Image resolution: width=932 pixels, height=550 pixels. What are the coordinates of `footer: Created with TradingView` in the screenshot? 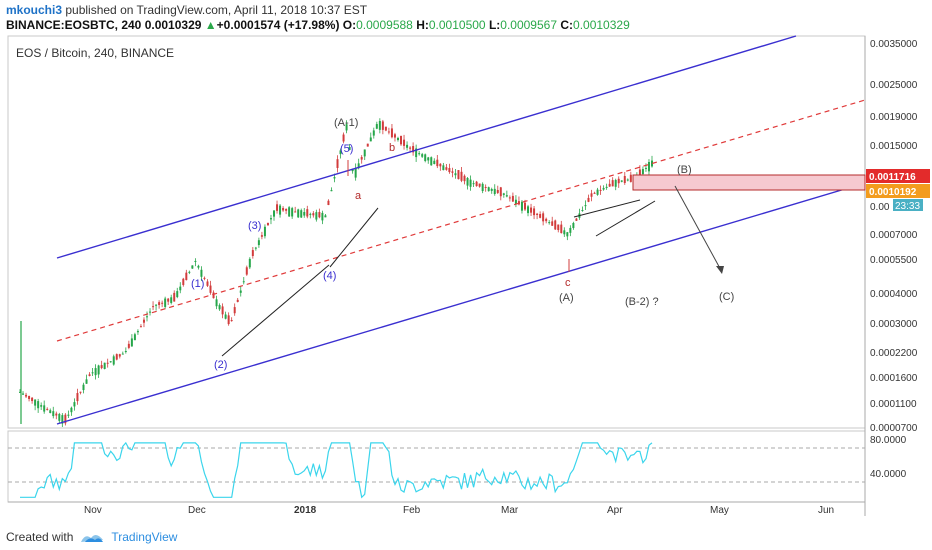 It's located at (91, 537).